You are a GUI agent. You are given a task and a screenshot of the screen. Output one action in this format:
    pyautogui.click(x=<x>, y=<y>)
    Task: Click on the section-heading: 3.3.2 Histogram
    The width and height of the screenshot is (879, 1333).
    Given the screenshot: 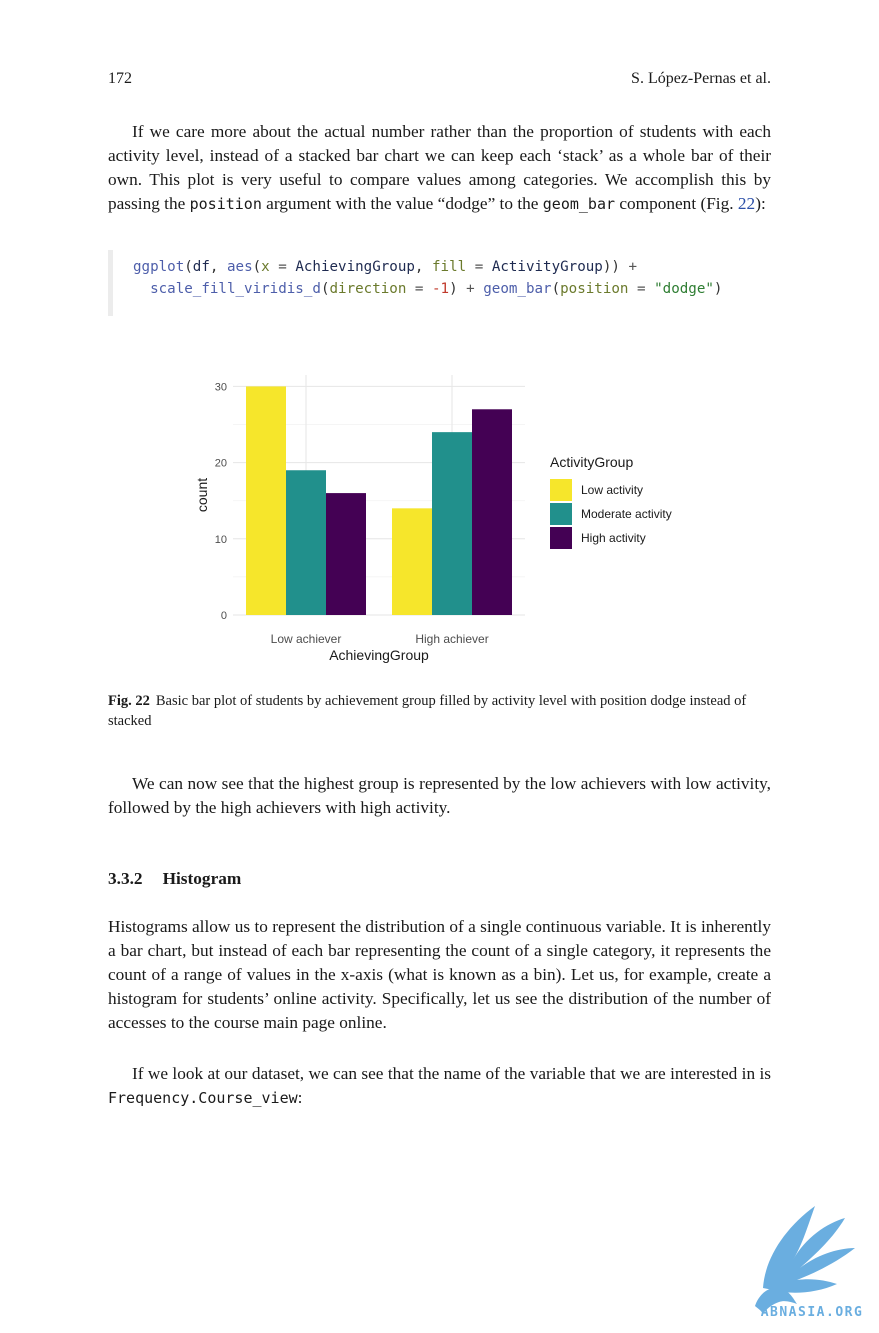 What is the action you would take?
    pyautogui.click(x=174, y=879)
    